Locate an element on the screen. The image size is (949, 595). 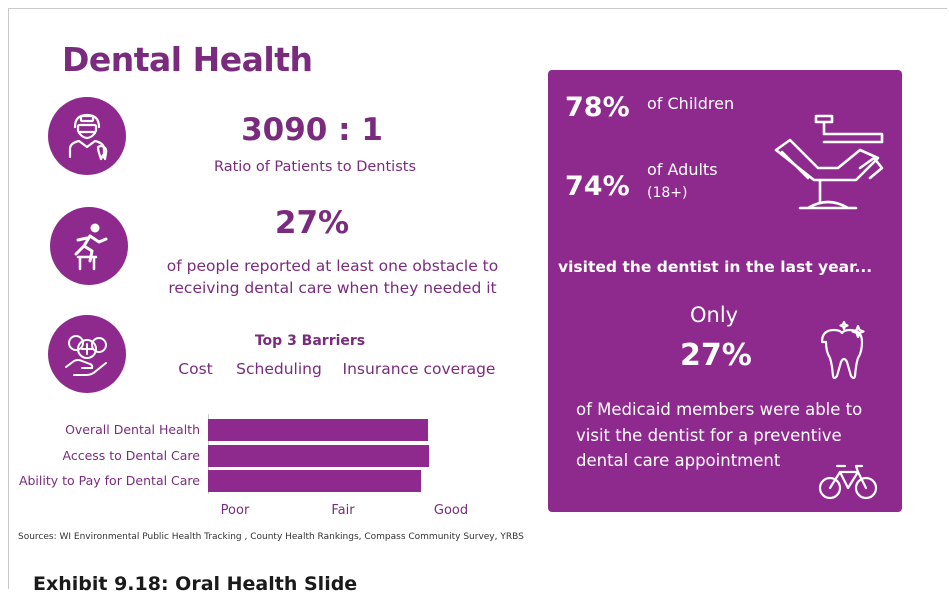
chart-category-label: Ability to Pay for Dental Care is located at coordinates (109, 480).